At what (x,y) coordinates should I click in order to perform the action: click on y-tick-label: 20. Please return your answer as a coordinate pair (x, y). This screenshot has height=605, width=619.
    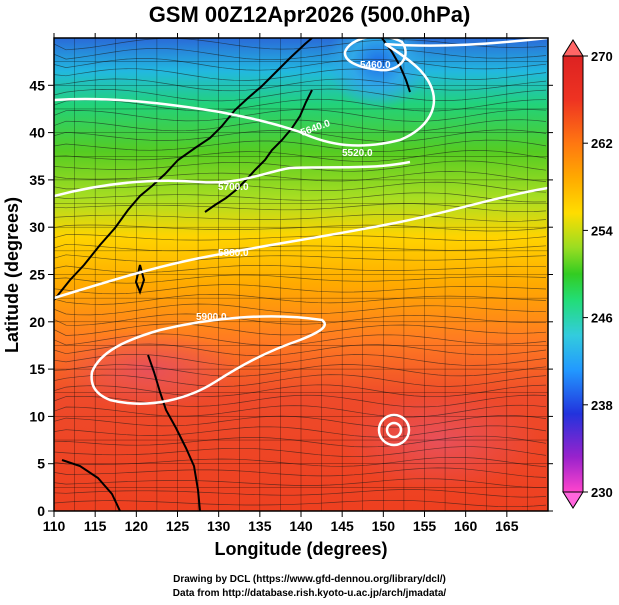
    Looking at the image, I should click on (37, 322).